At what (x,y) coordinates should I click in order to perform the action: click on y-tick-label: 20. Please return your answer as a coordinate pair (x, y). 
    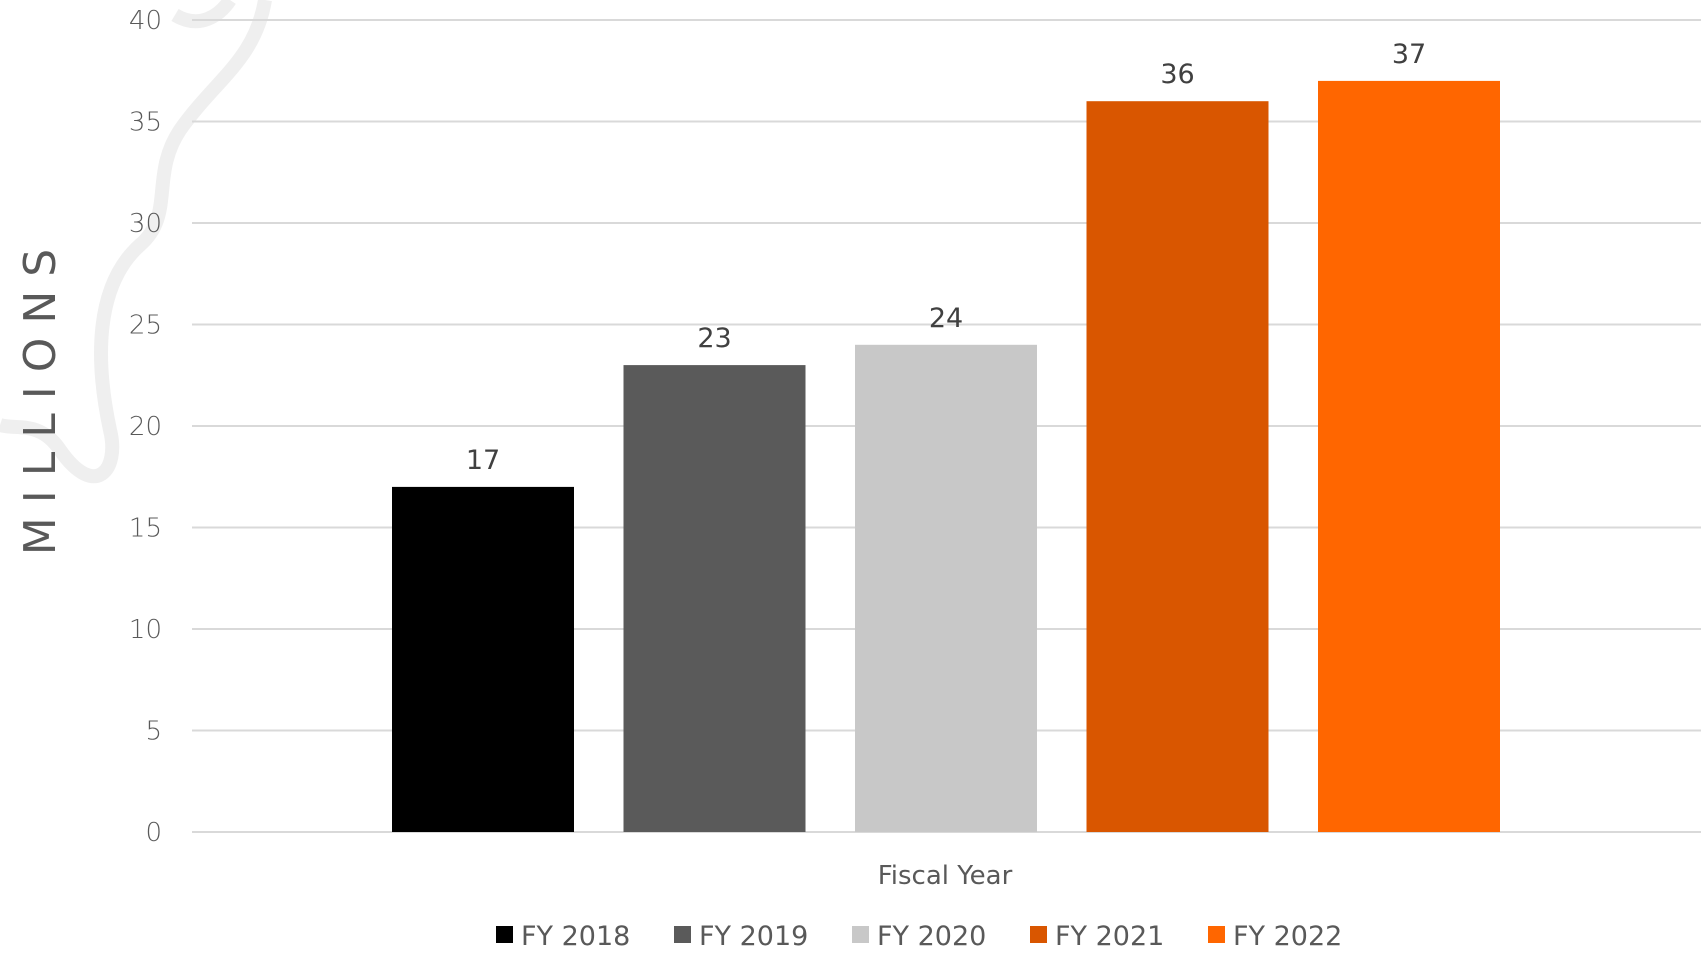
    Looking at the image, I should click on (145, 427).